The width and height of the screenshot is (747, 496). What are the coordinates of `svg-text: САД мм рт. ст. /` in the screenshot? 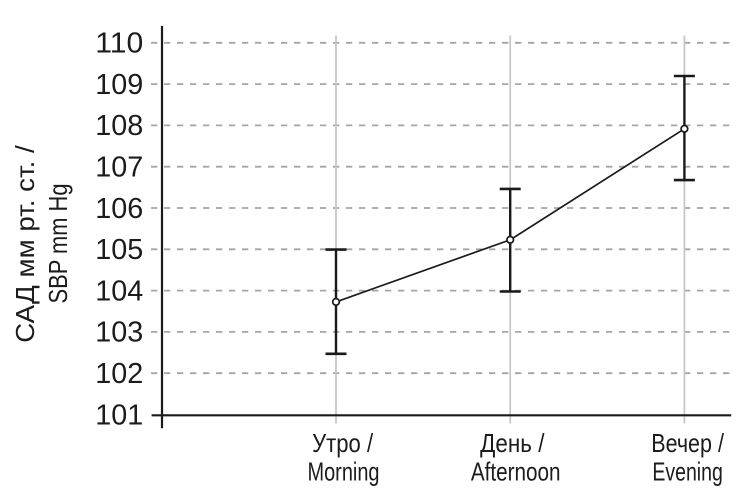 It's located at (25, 243).